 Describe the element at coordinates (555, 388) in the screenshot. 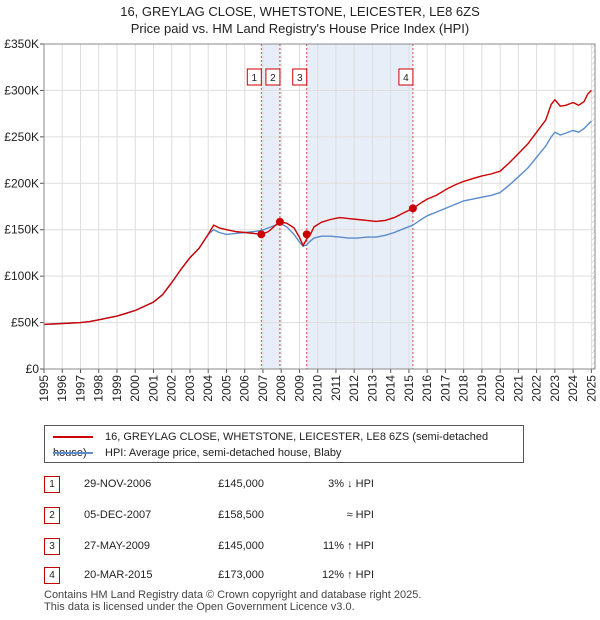

I see `x-tick-label: 2023` at that location.